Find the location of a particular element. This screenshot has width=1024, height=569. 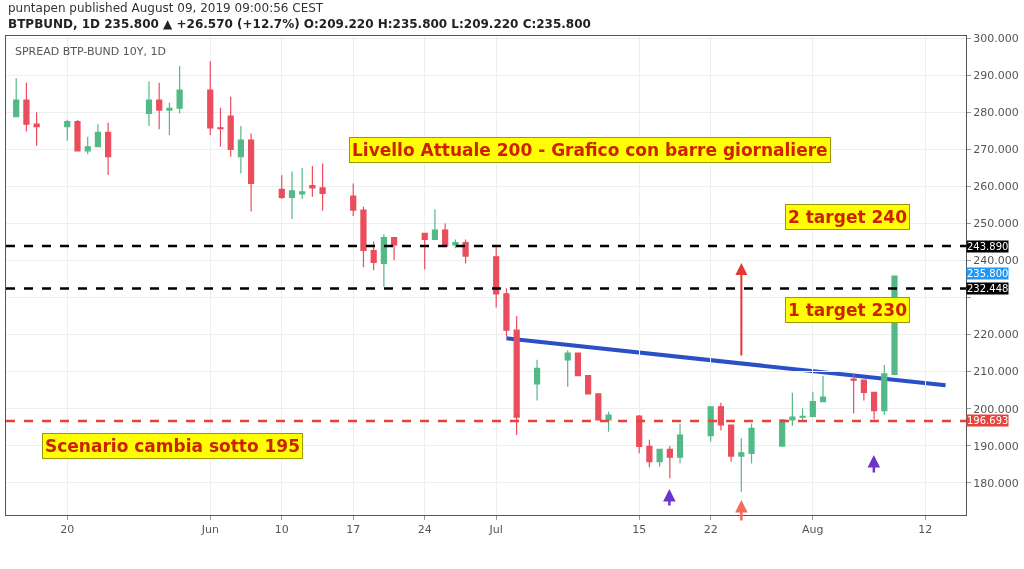

annotation: Scenario cambia sotto 195 is located at coordinates (173, 446).